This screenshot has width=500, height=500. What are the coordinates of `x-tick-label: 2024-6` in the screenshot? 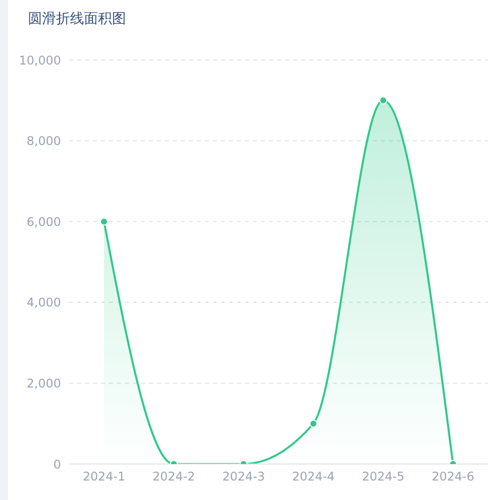 It's located at (453, 477).